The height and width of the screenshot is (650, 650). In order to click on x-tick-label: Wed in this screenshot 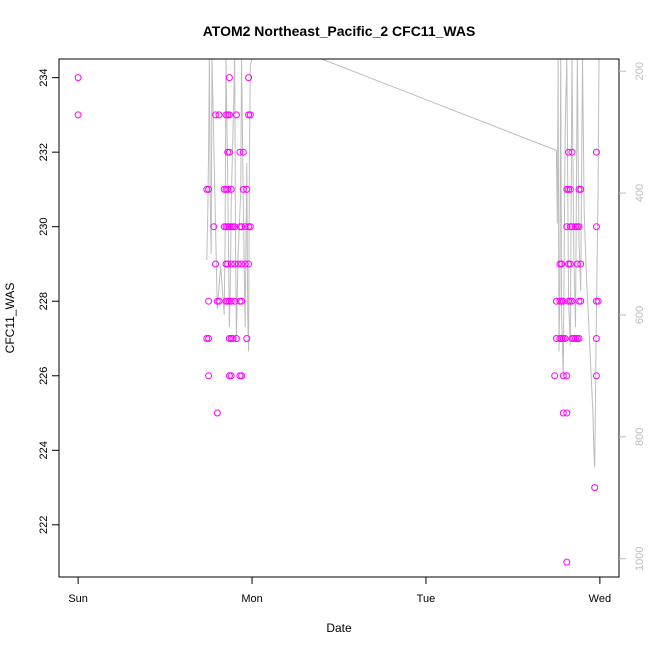, I will do `click(600, 599)`.